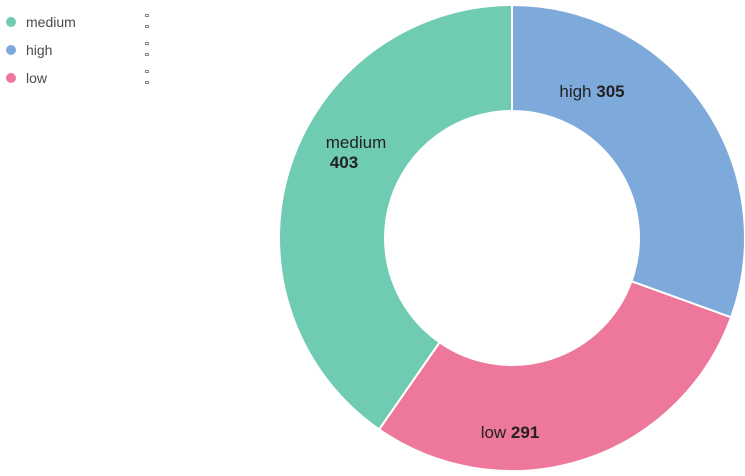 The image size is (745, 476). I want to click on legend: medium high low, so click(80, 50).